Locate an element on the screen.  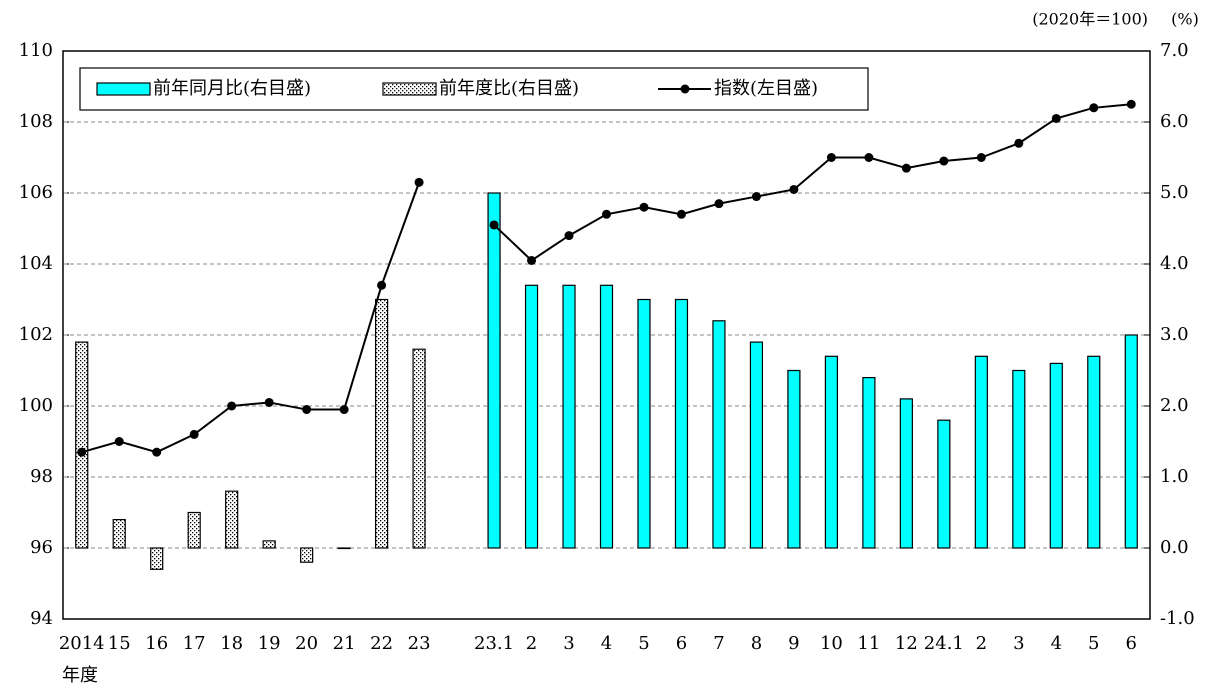
x-tick-label: 8 is located at coordinates (756, 643).